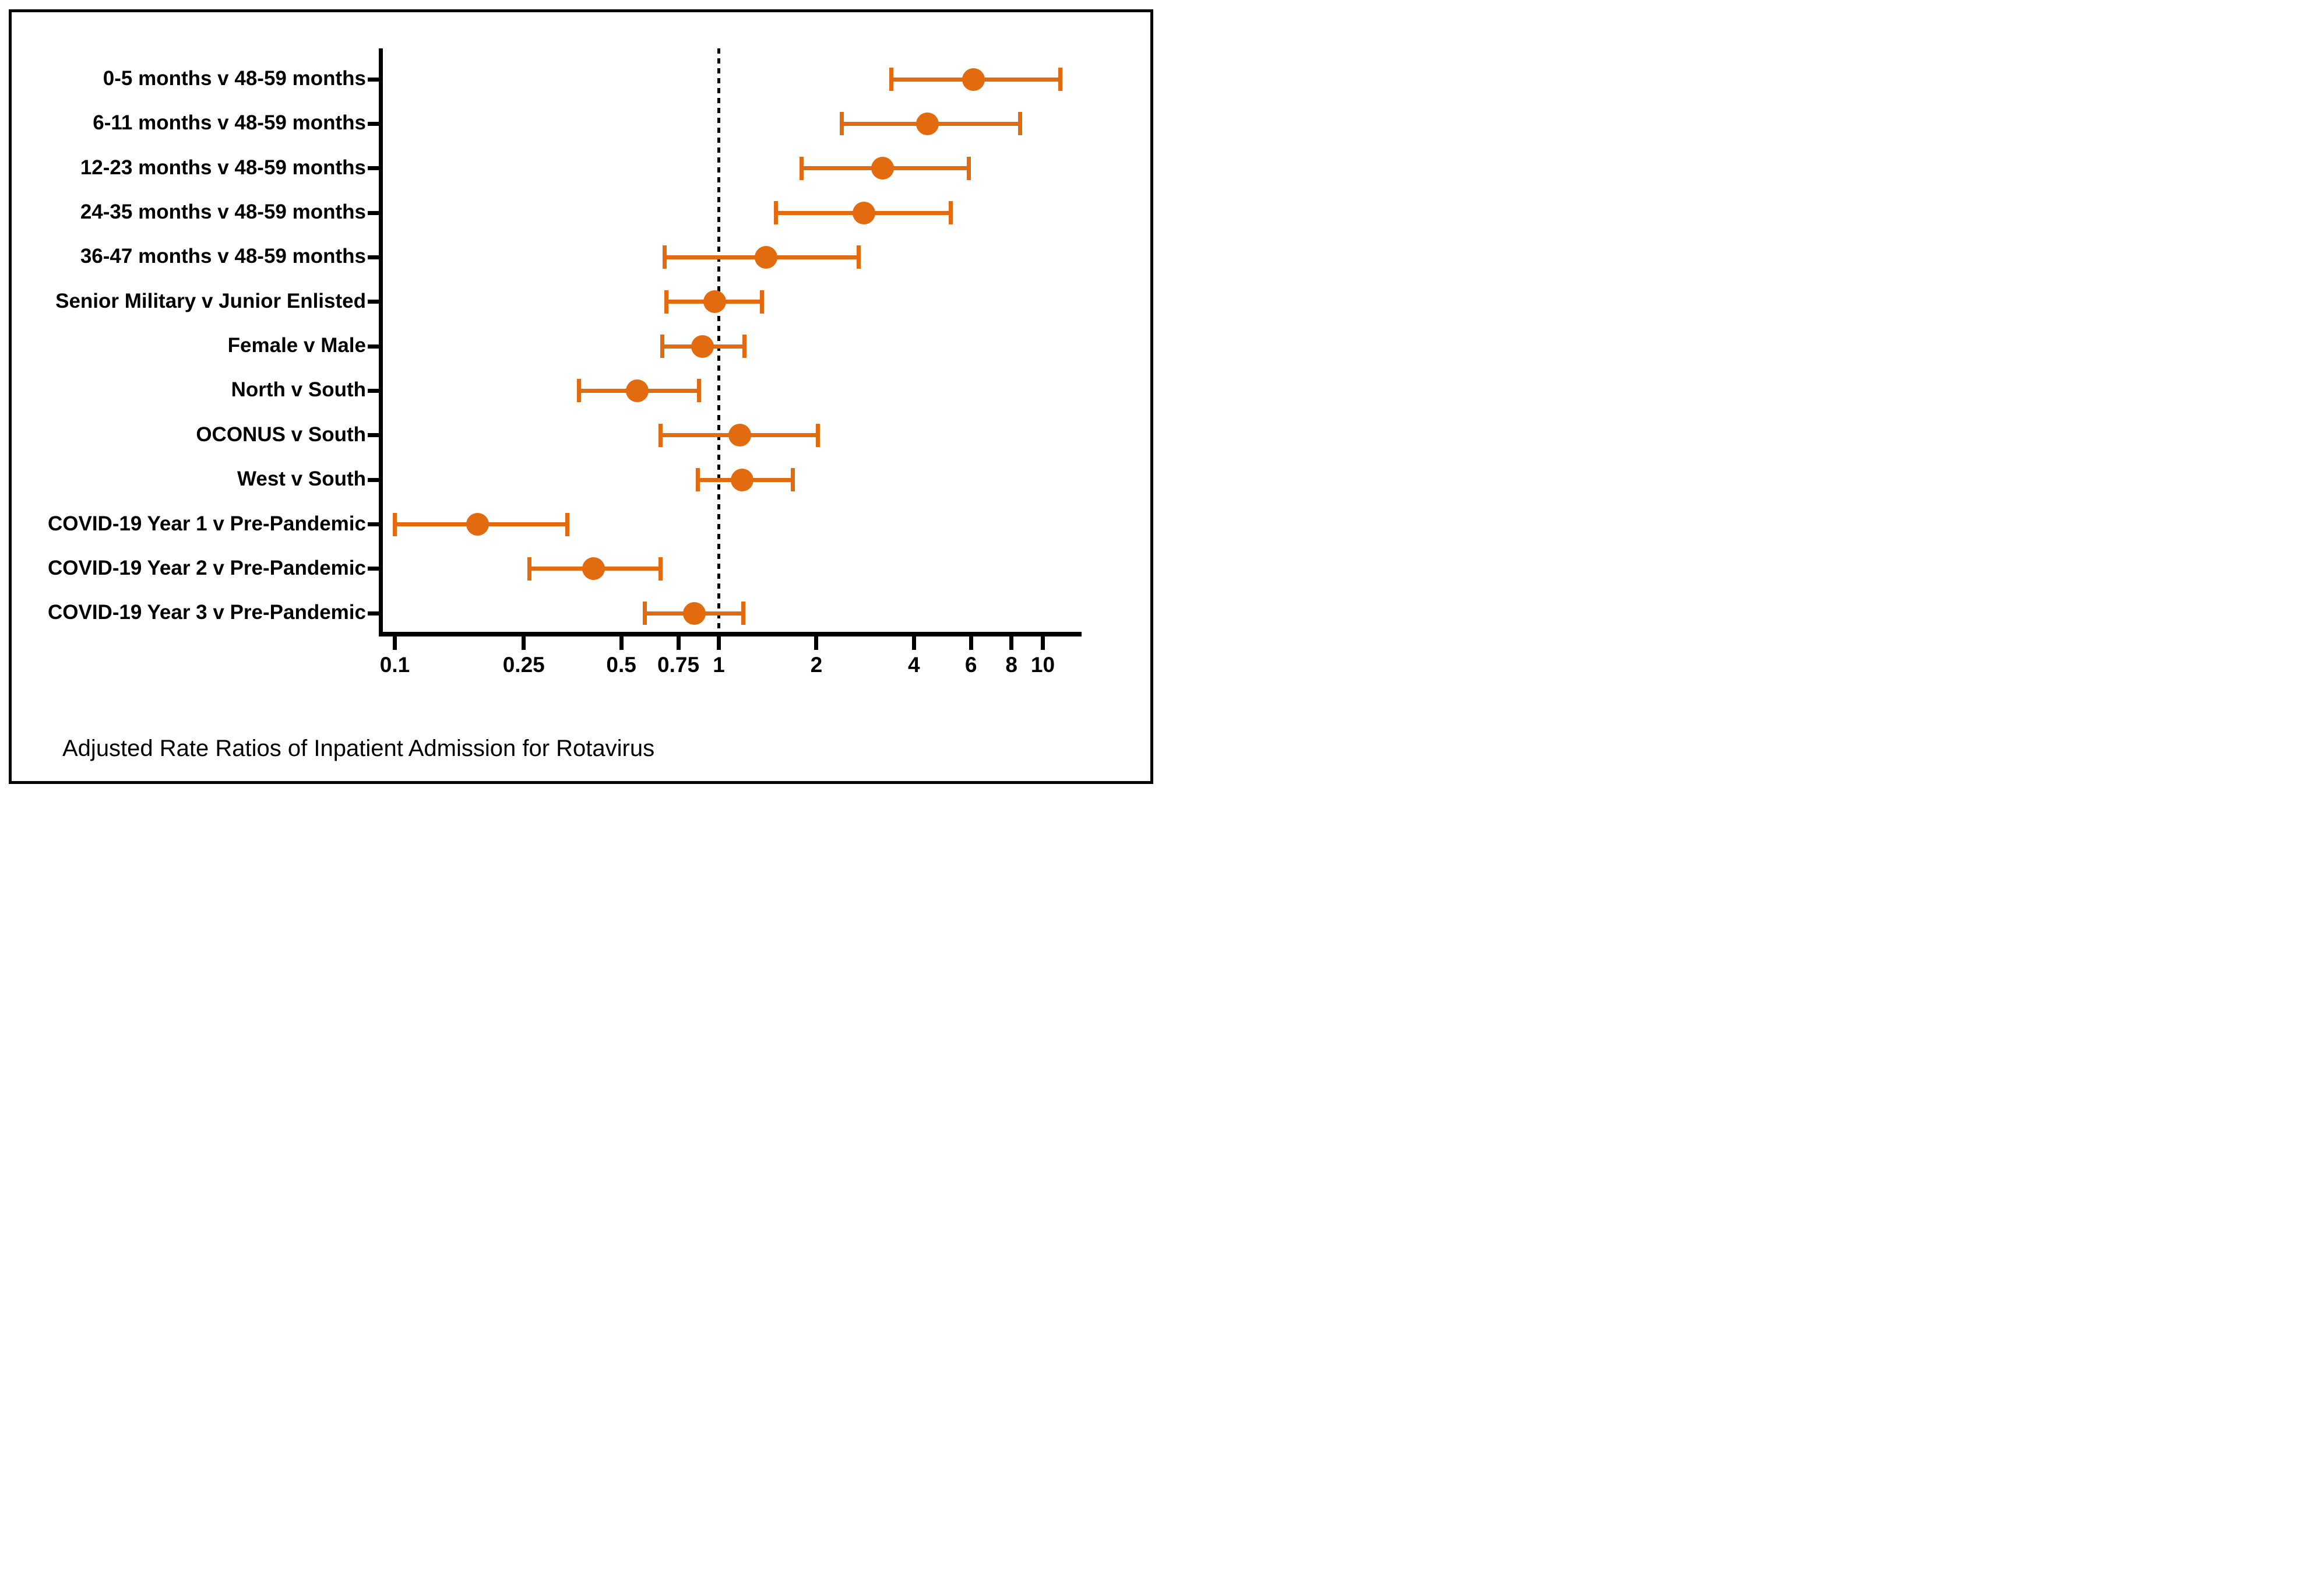  Describe the element at coordinates (234, 78) in the screenshot. I see `row-label: 0-5 months v 48-59 months` at that location.